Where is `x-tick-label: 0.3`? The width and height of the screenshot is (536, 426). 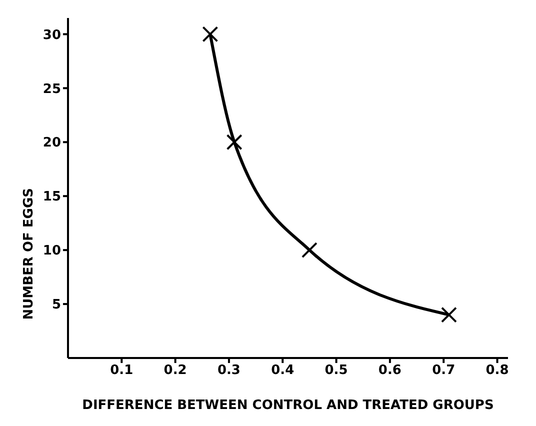
x-tick-label: 0.3 is located at coordinates (228, 370).